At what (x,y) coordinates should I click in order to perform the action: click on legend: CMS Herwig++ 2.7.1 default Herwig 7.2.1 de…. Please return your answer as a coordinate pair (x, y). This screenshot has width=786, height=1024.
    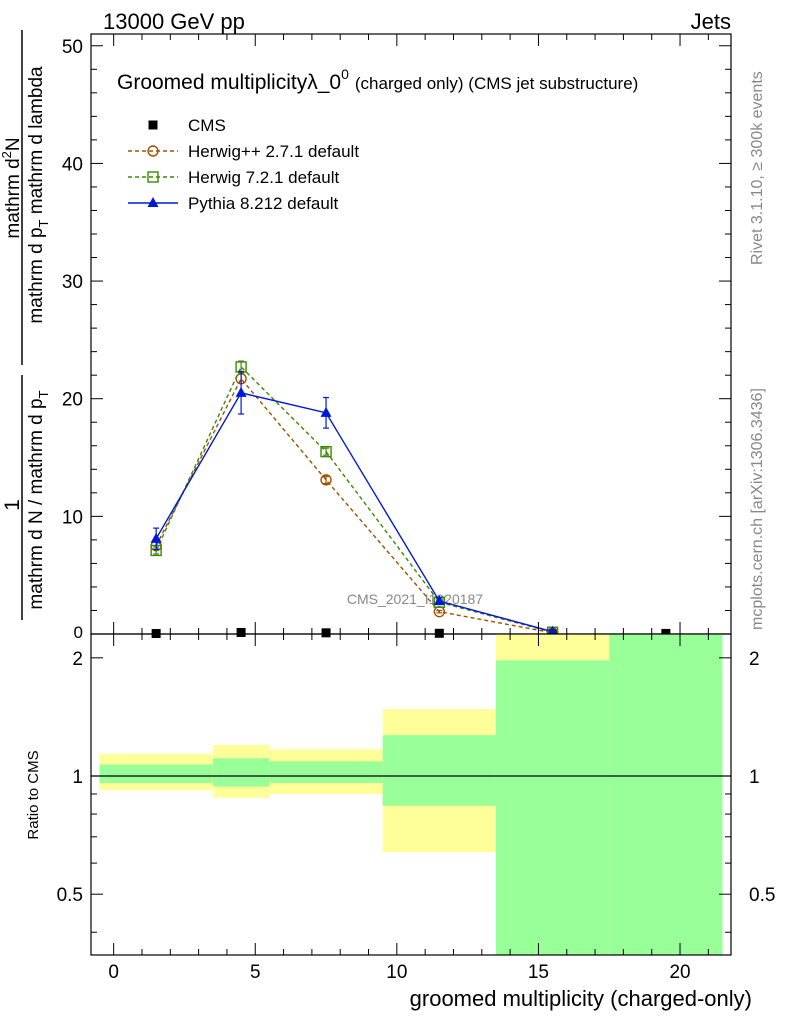
    Looking at the image, I should click on (243, 164).